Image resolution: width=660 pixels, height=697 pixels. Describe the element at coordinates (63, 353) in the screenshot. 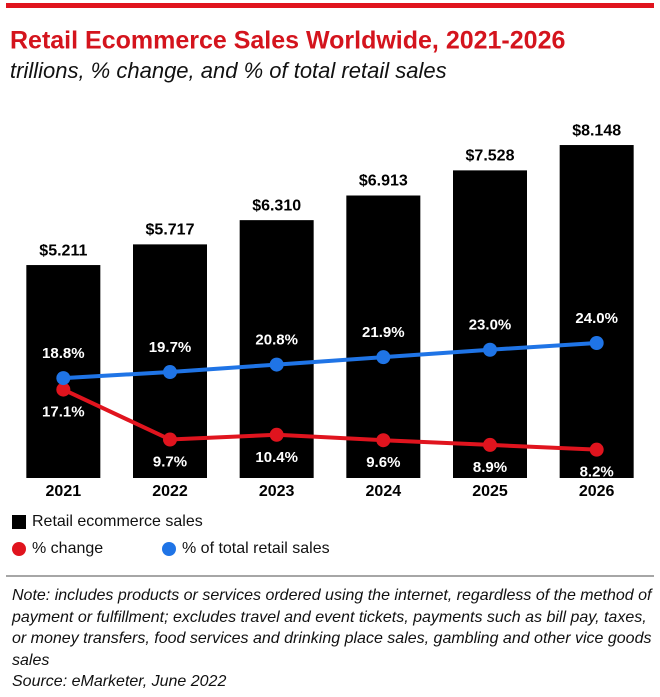

I see `line-value-label: 18.8%` at that location.